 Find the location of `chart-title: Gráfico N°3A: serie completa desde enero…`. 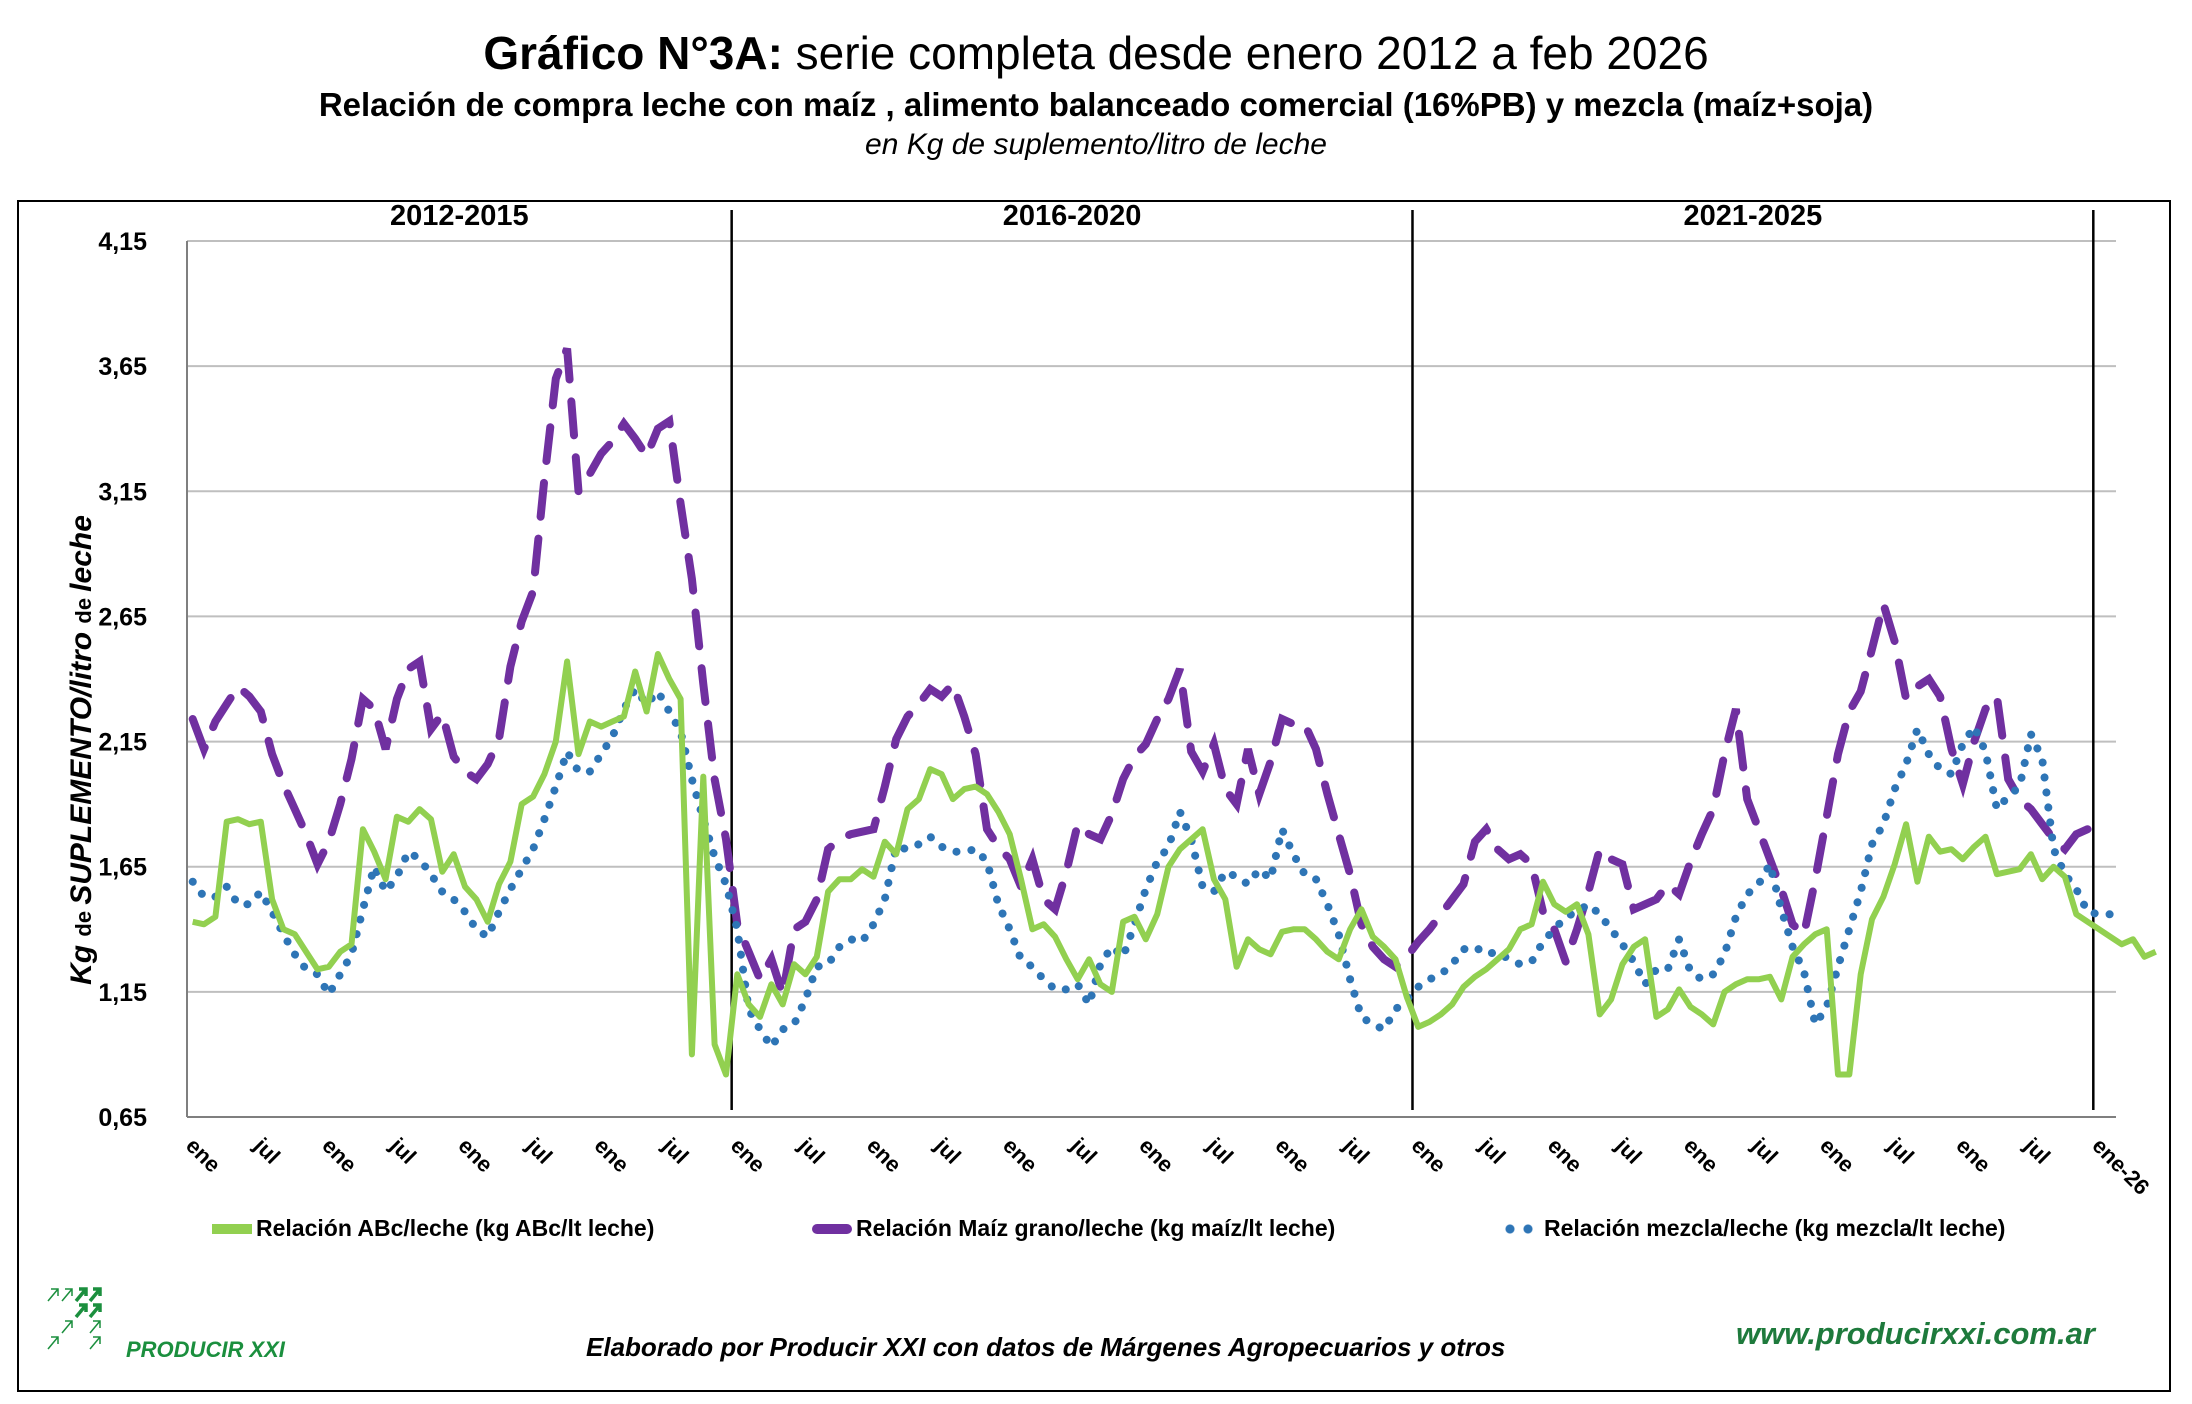

chart-title: Gráfico N°3A: serie completa desde enero… is located at coordinates (1096, 53).